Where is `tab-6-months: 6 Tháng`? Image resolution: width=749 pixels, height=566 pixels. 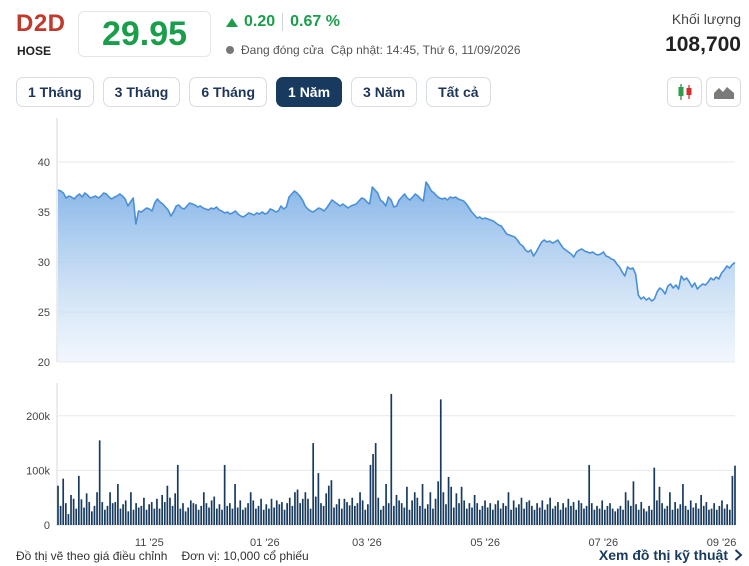
tab-6-months: 6 Tháng is located at coordinates (228, 92).